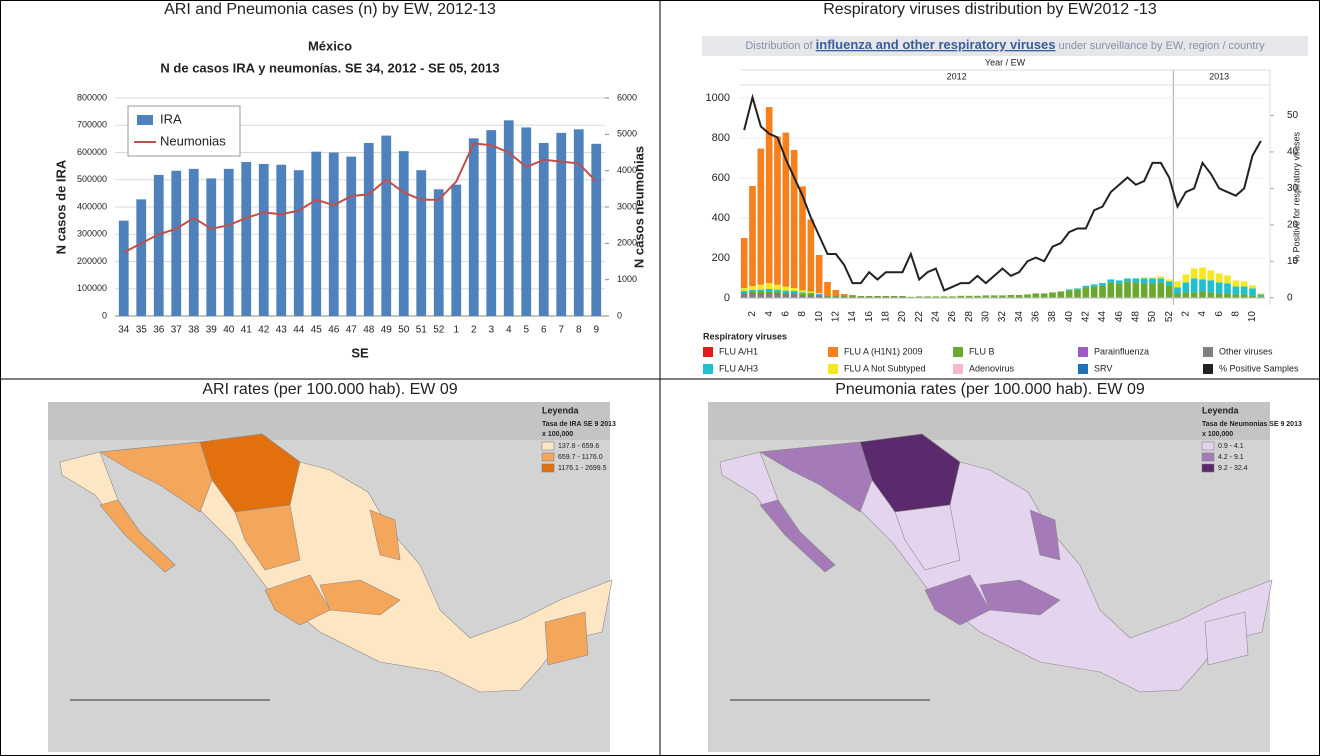 This screenshot has height=756, width=1320. What do you see at coordinates (561, 330) in the screenshot?
I see `x-tick-label: 7` at bounding box center [561, 330].